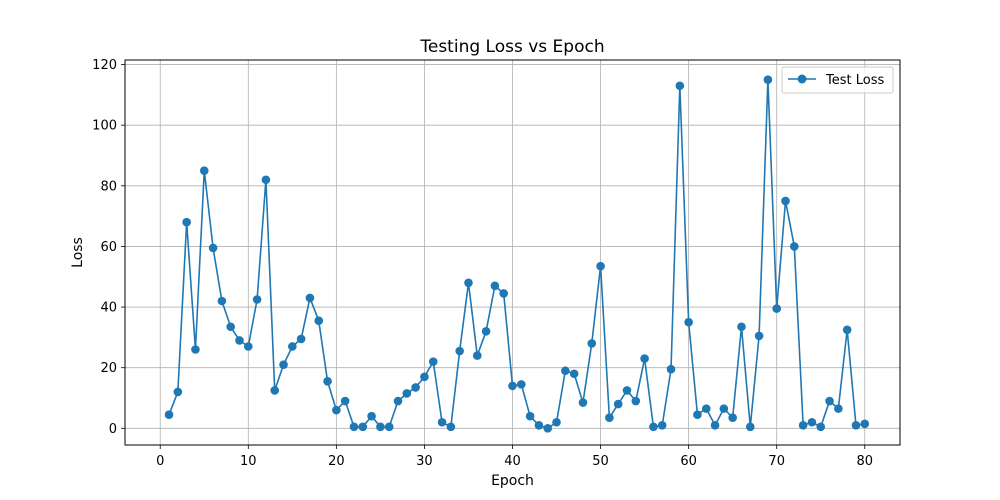  What do you see at coordinates (104, 126) in the screenshot?
I see `y-tick-label: 100` at bounding box center [104, 126].